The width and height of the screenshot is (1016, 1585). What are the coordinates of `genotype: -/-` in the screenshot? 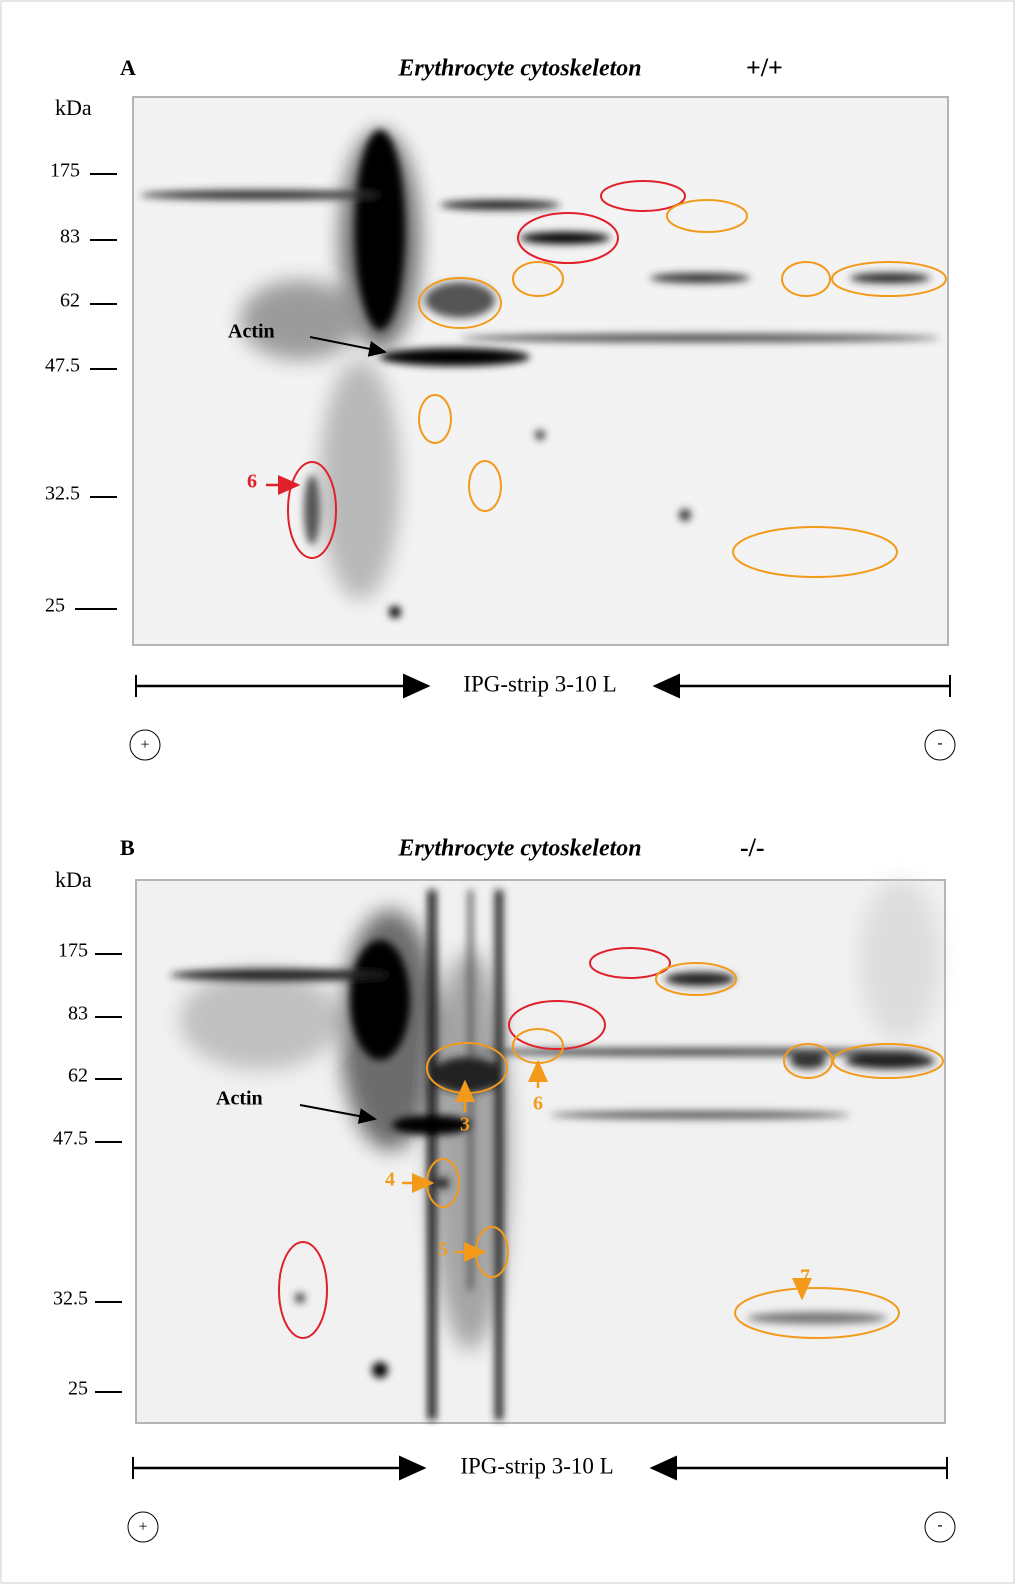 It's located at (752, 847).